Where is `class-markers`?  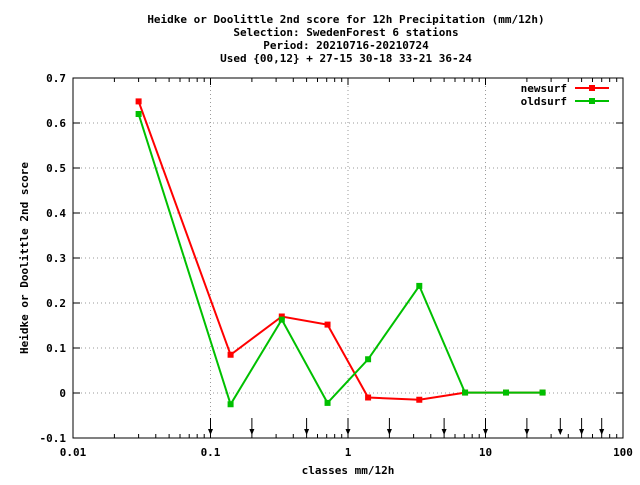 class-markers is located at coordinates (406, 426).